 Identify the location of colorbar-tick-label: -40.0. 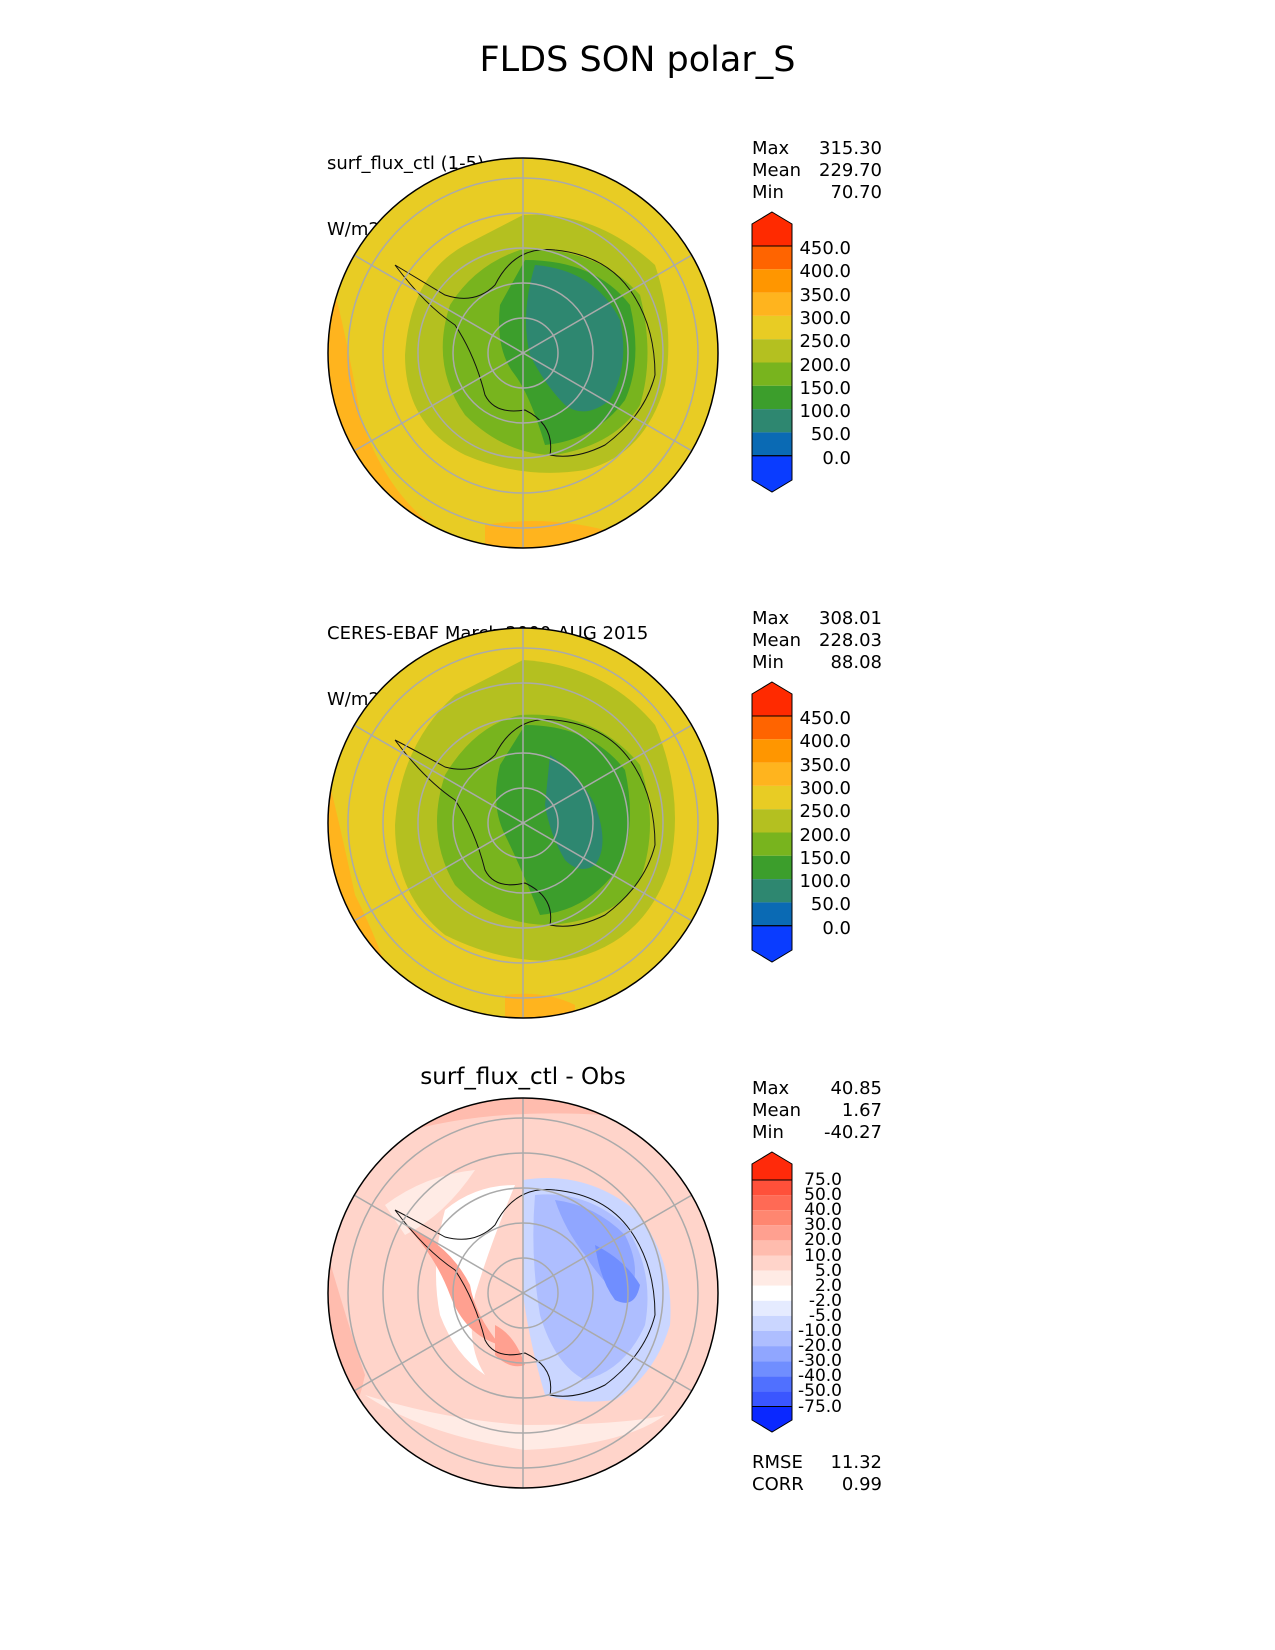
(820, 1376).